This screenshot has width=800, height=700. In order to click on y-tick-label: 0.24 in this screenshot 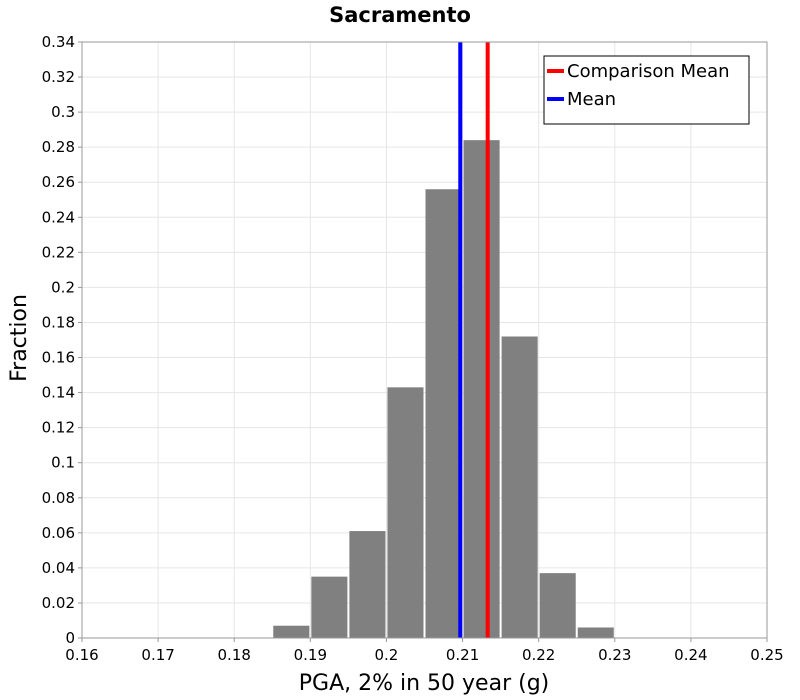, I will do `click(58, 217)`.